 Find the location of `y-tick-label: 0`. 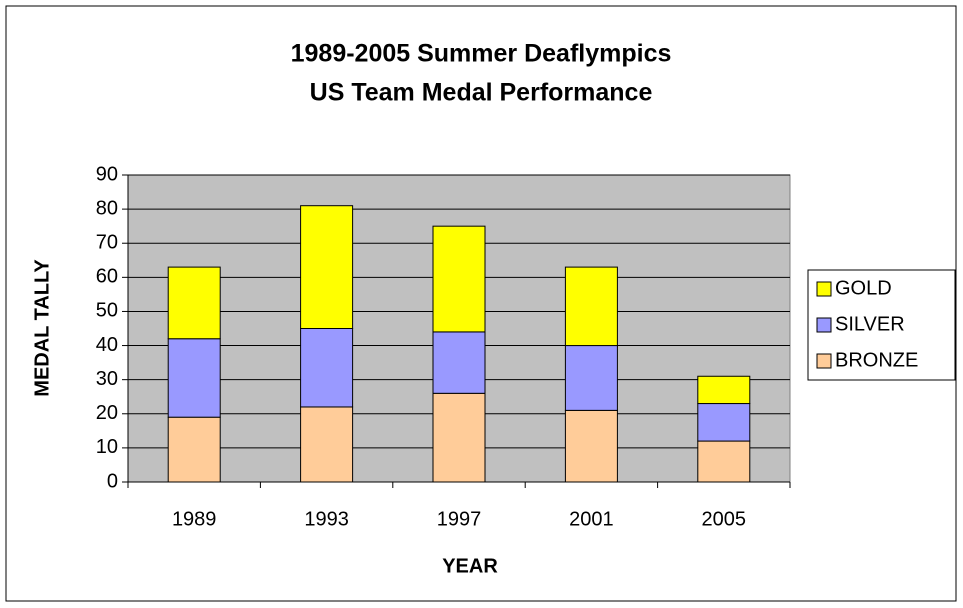

y-tick-label: 0 is located at coordinates (112, 481).